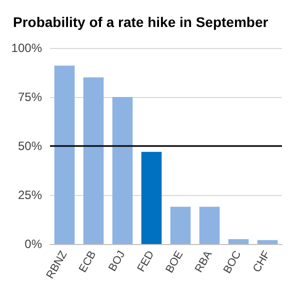  What do you see at coordinates (30, 146) in the screenshot?
I see `y-tick-label: 50%` at bounding box center [30, 146].